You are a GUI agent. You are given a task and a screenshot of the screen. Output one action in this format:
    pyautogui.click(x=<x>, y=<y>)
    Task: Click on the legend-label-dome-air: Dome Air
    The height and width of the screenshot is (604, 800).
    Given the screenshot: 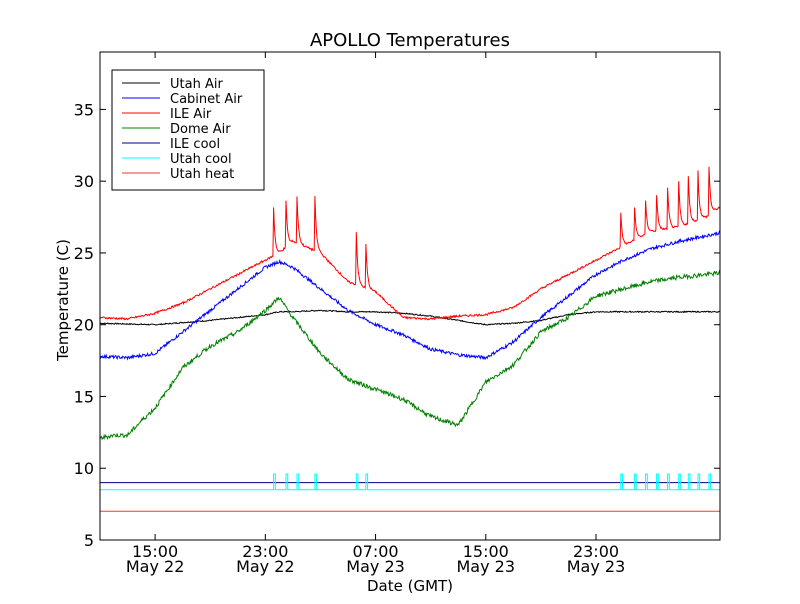 What is the action you would take?
    pyautogui.click(x=200, y=129)
    